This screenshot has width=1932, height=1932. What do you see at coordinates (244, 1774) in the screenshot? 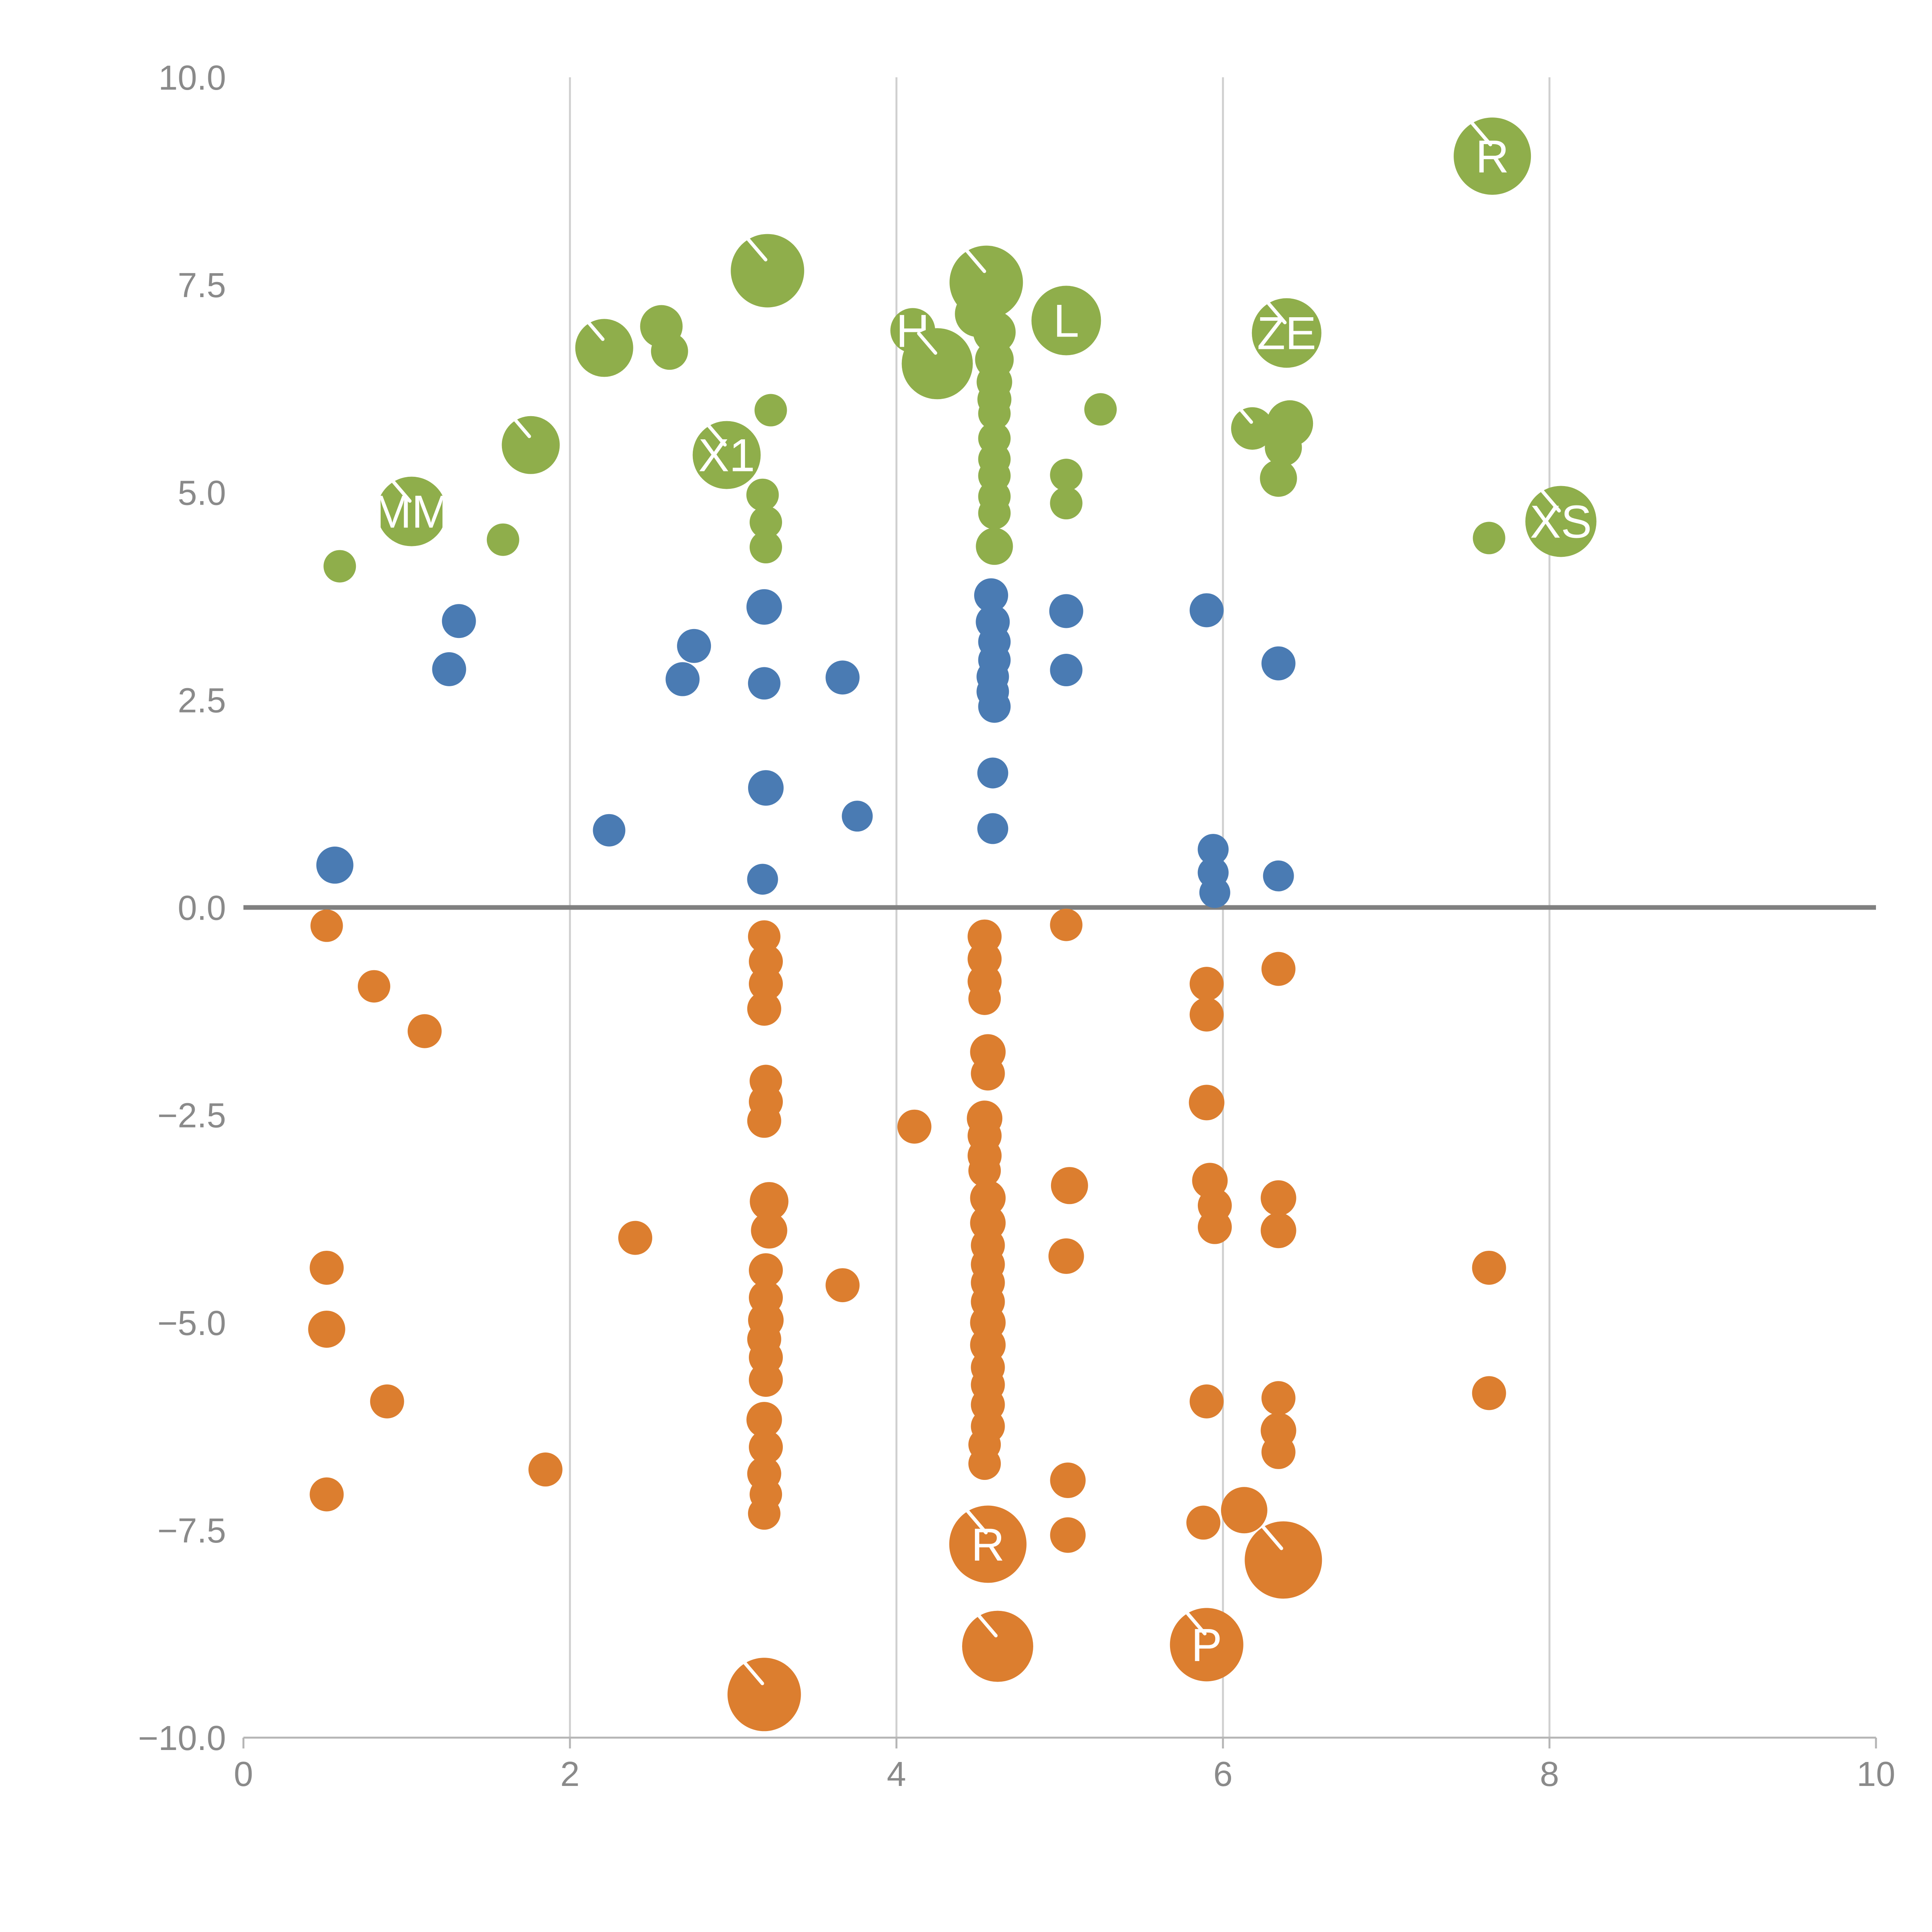
I see `x-tick-label: 0` at bounding box center [244, 1774].